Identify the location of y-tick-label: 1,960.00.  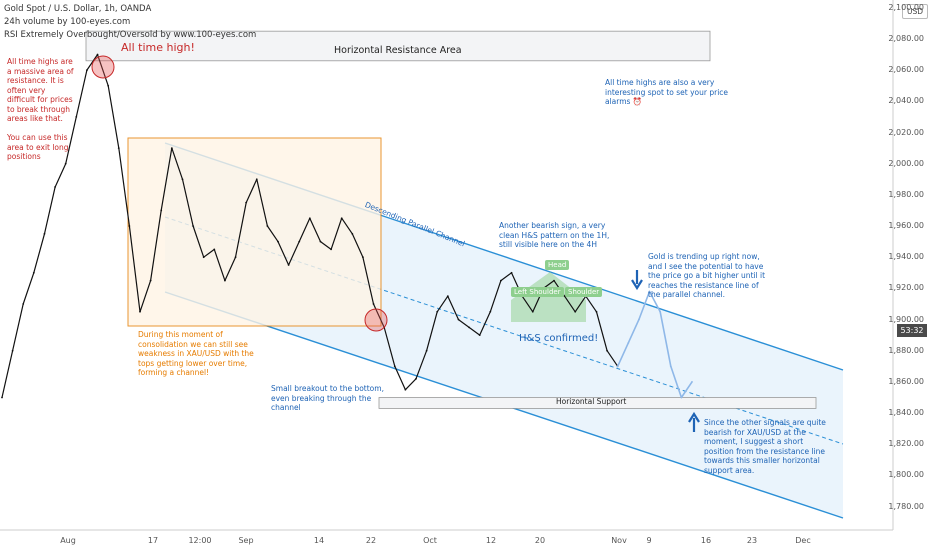
(906, 226).